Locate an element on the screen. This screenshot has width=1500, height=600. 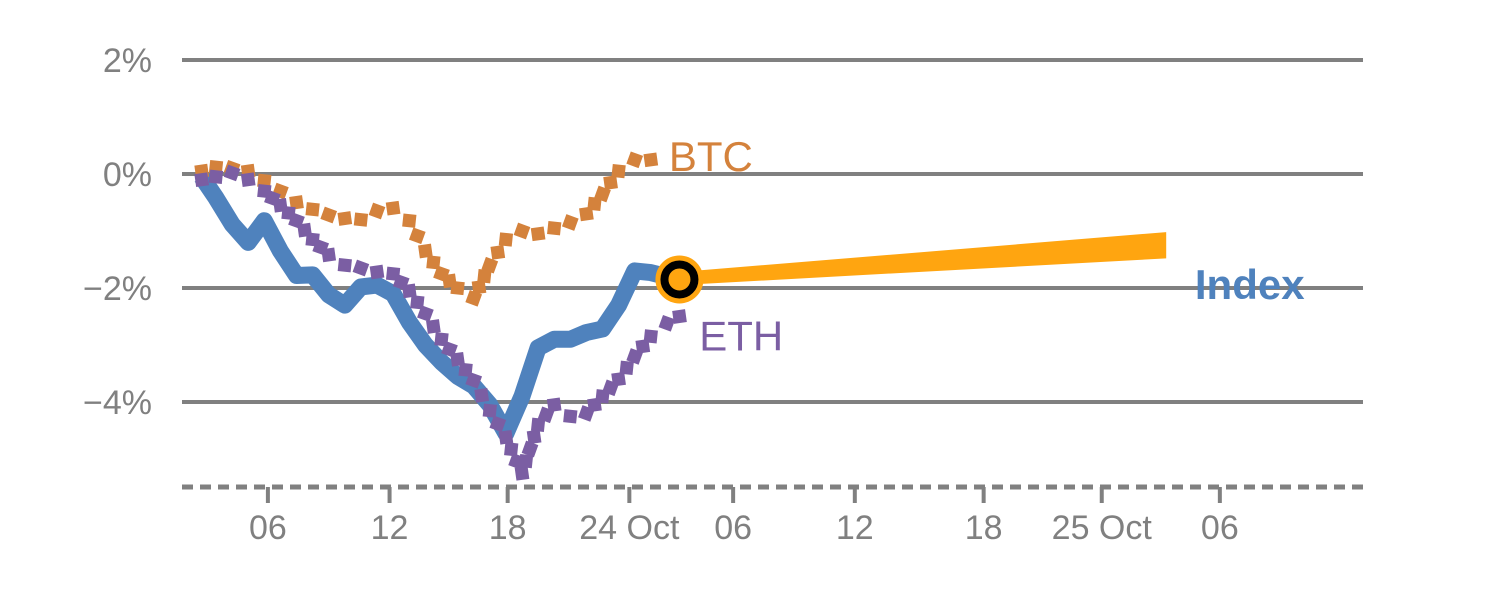
x-axis-labels-group: 06 12 18 24 Oct 06 12 18 25 Oct 06 is located at coordinates (744, 528).